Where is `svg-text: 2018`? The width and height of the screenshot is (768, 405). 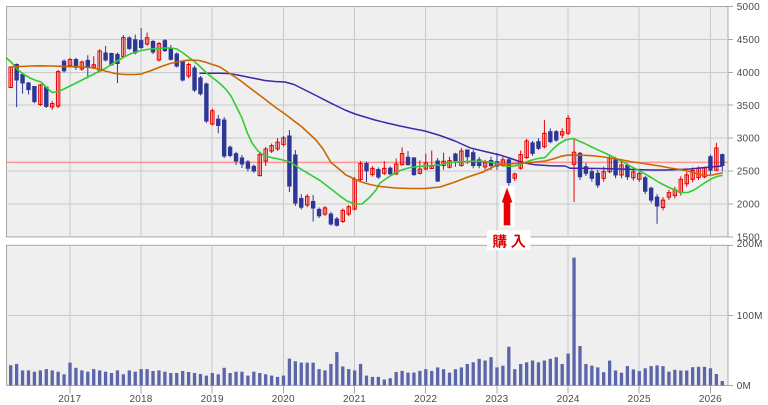
svg-text: 2018 is located at coordinates (140, 399).